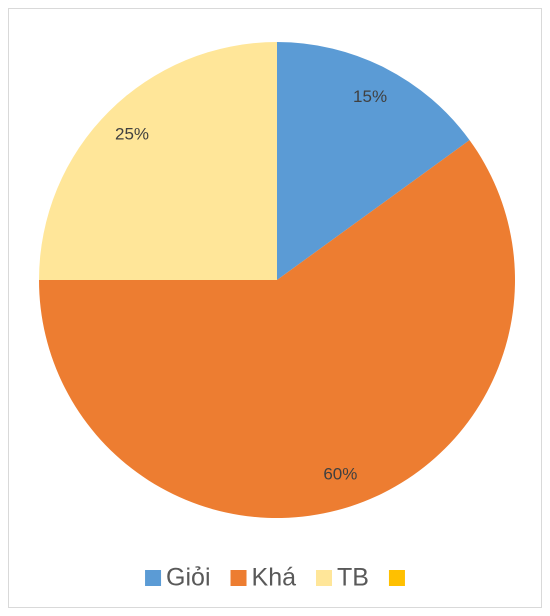 The height and width of the screenshot is (616, 550). What do you see at coordinates (188, 578) in the screenshot?
I see `legend-label: Giỏi` at bounding box center [188, 578].